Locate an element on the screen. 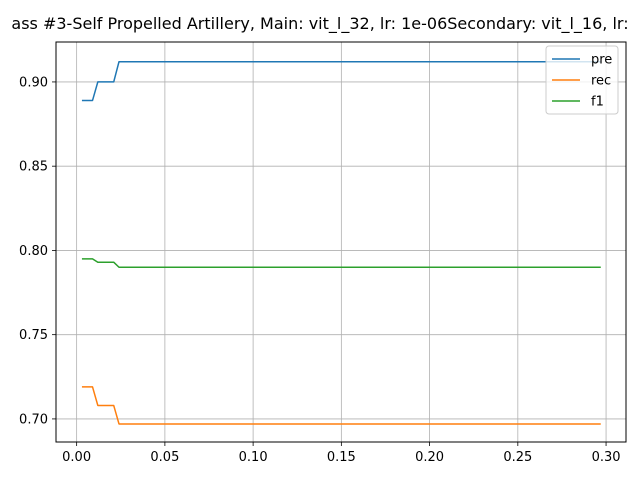 The image size is (640, 480). legend: pre rec f1 is located at coordinates (582, 80).